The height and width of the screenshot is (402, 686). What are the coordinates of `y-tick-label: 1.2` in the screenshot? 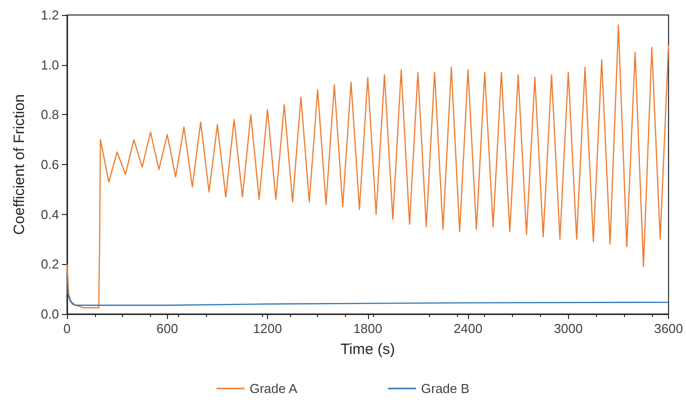 It's located at (49, 15).